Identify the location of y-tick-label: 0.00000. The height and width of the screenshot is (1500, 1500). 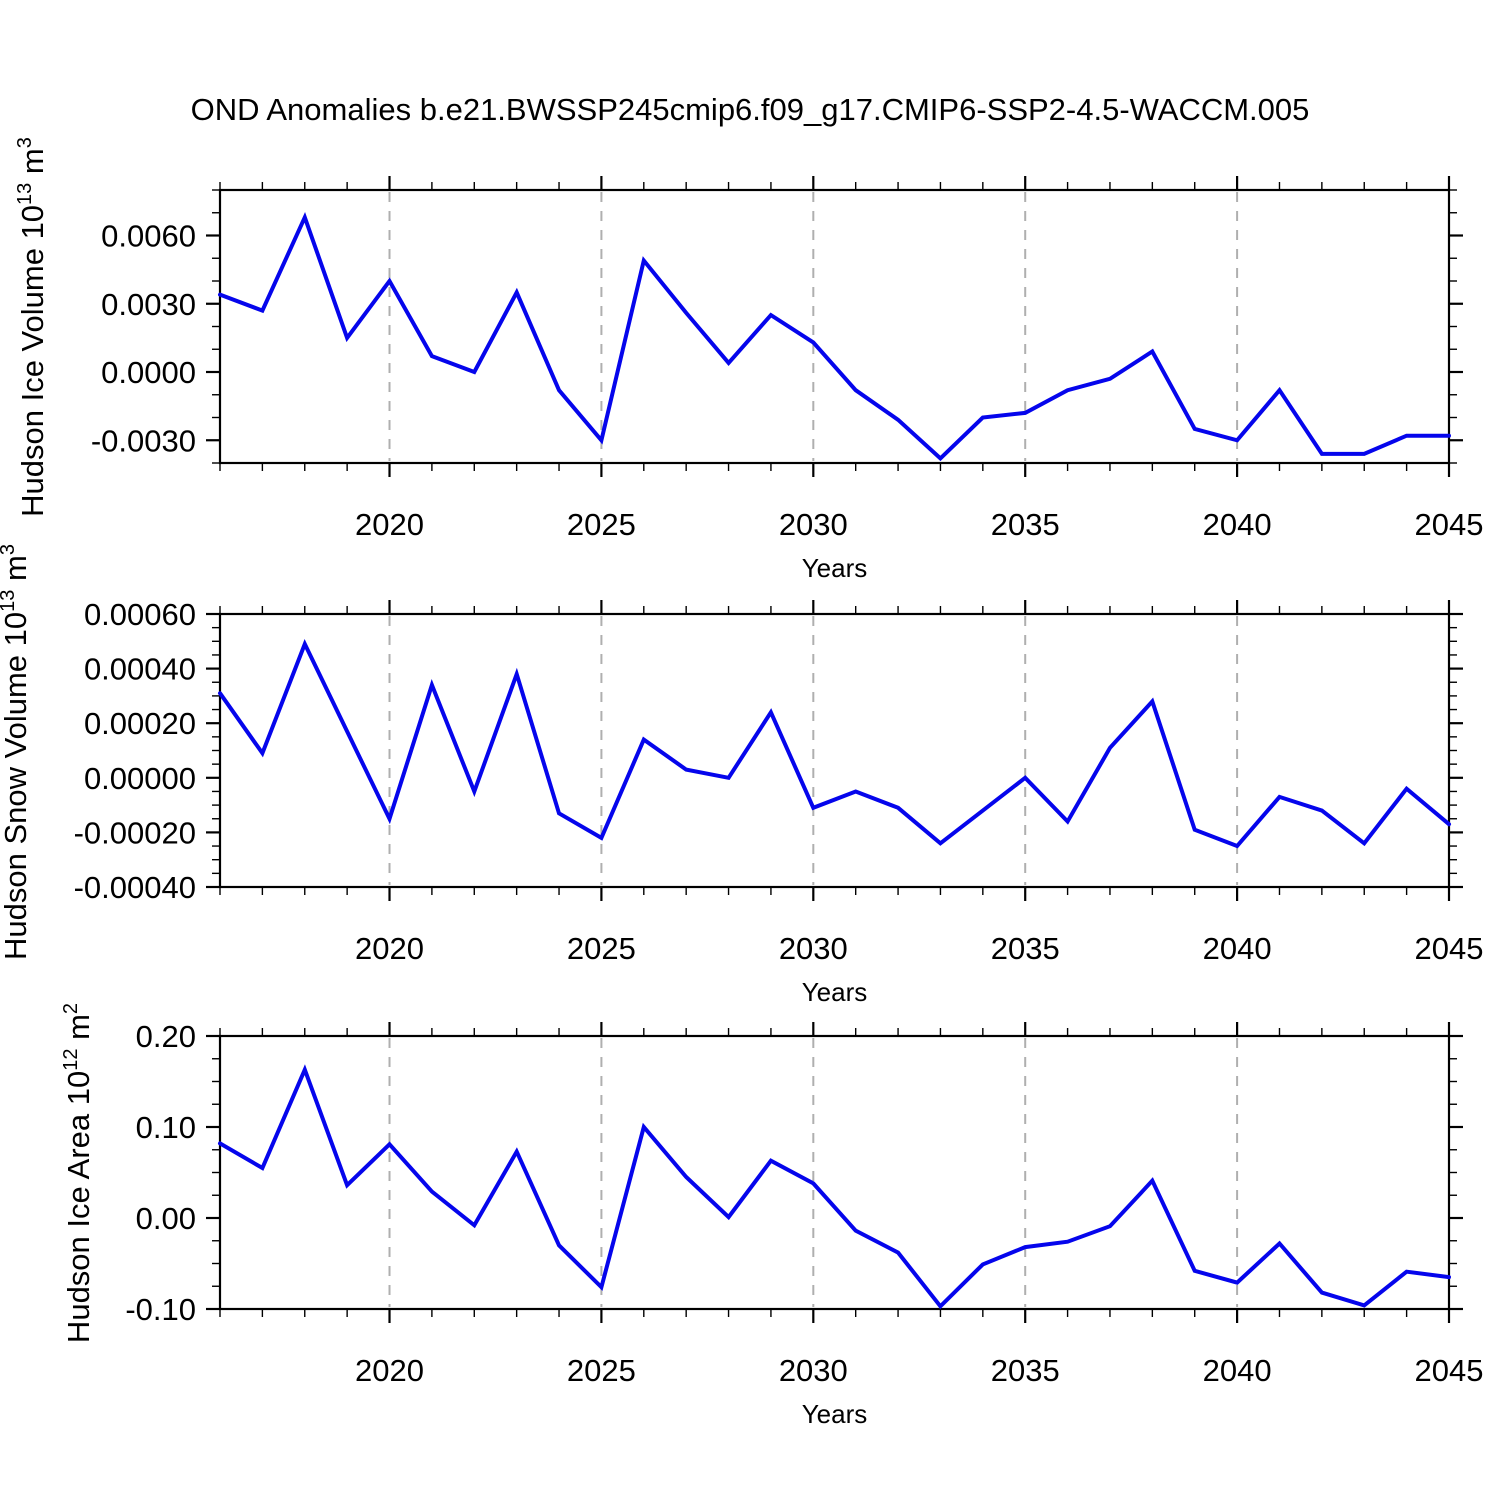
(140, 778).